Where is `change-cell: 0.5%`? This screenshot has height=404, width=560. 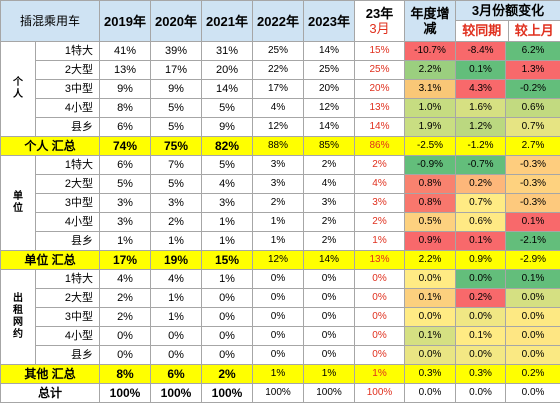 change-cell: 0.5% is located at coordinates (430, 222).